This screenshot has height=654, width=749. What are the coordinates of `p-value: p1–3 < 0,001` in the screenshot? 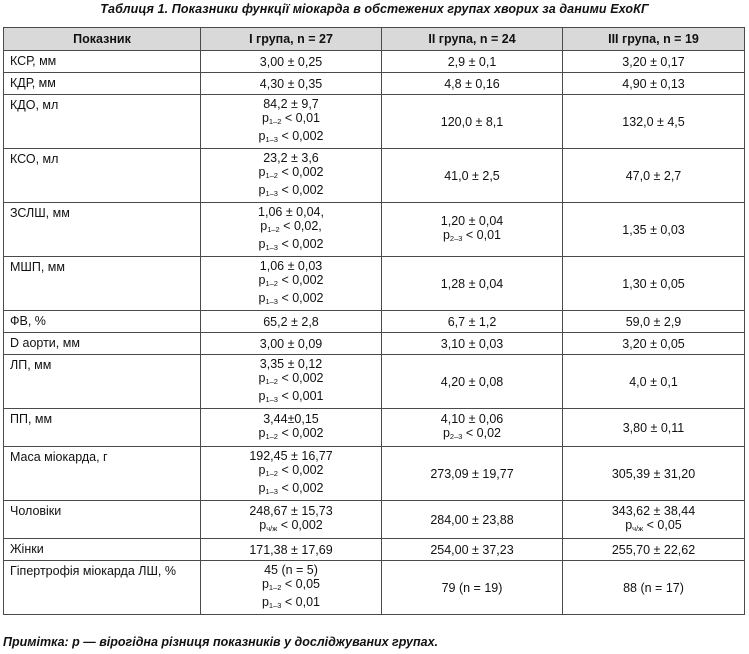 It's located at (291, 398).